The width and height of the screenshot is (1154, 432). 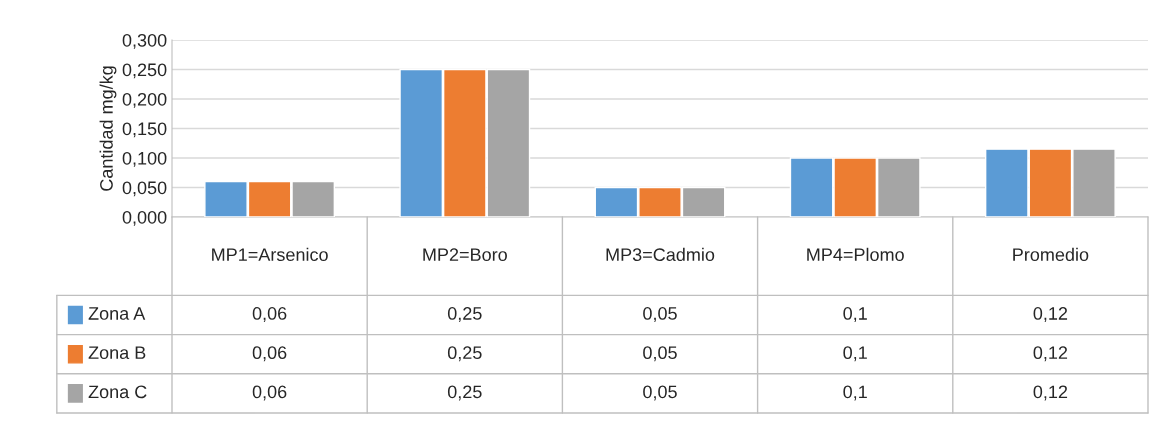 I want to click on y-tick-label: 0,300, so click(x=144, y=41).